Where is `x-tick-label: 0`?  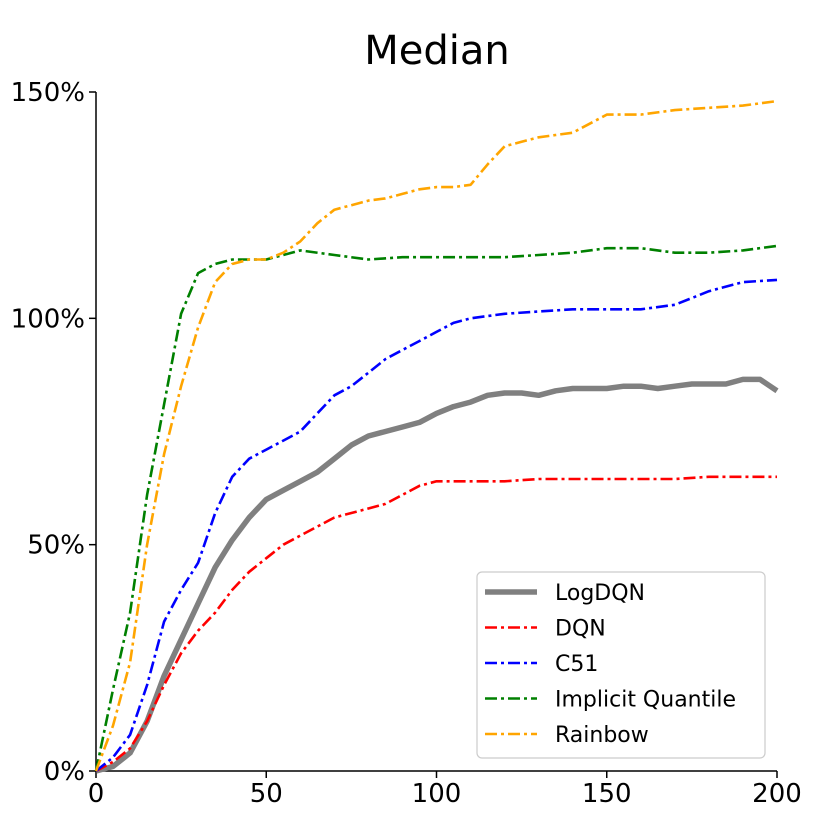
x-tick-label: 0 is located at coordinates (96, 794).